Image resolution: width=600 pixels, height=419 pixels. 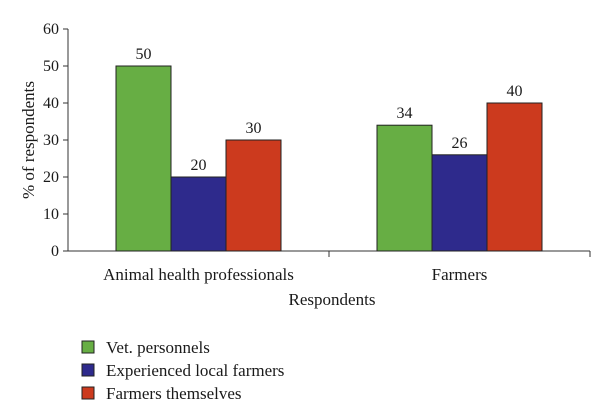 I want to click on y-tick-label: 20, so click(x=51, y=177).